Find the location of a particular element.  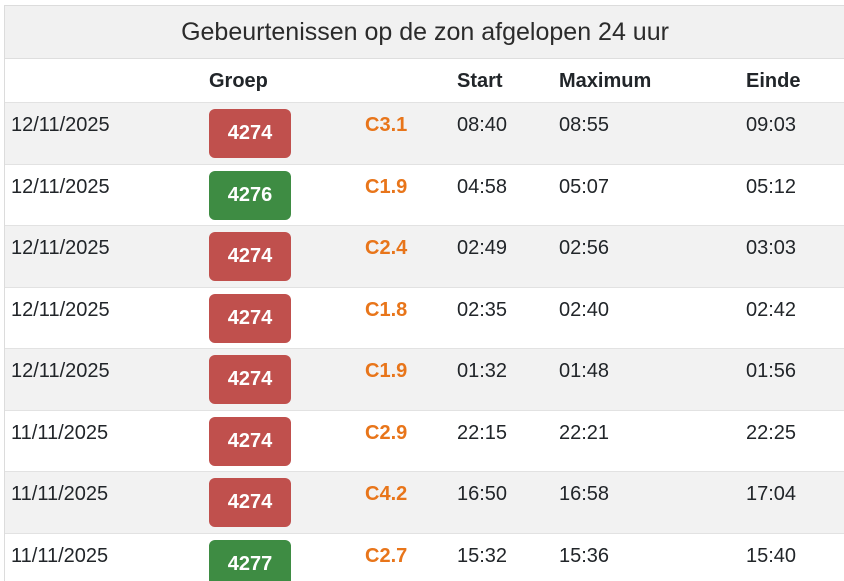

table-row: 12/11/2025 4274 C2.4 02:49 02:56 03:03 is located at coordinates (424, 257).